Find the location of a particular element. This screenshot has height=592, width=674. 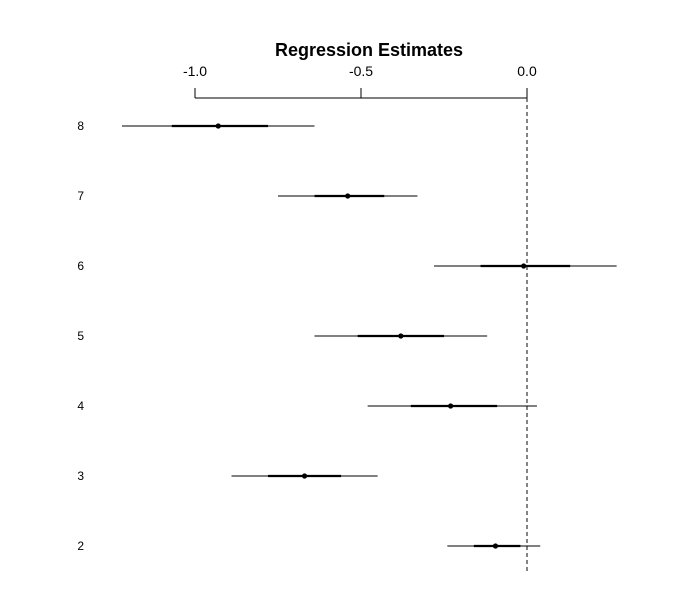

estimate-row: 2 is located at coordinates (309, 546).